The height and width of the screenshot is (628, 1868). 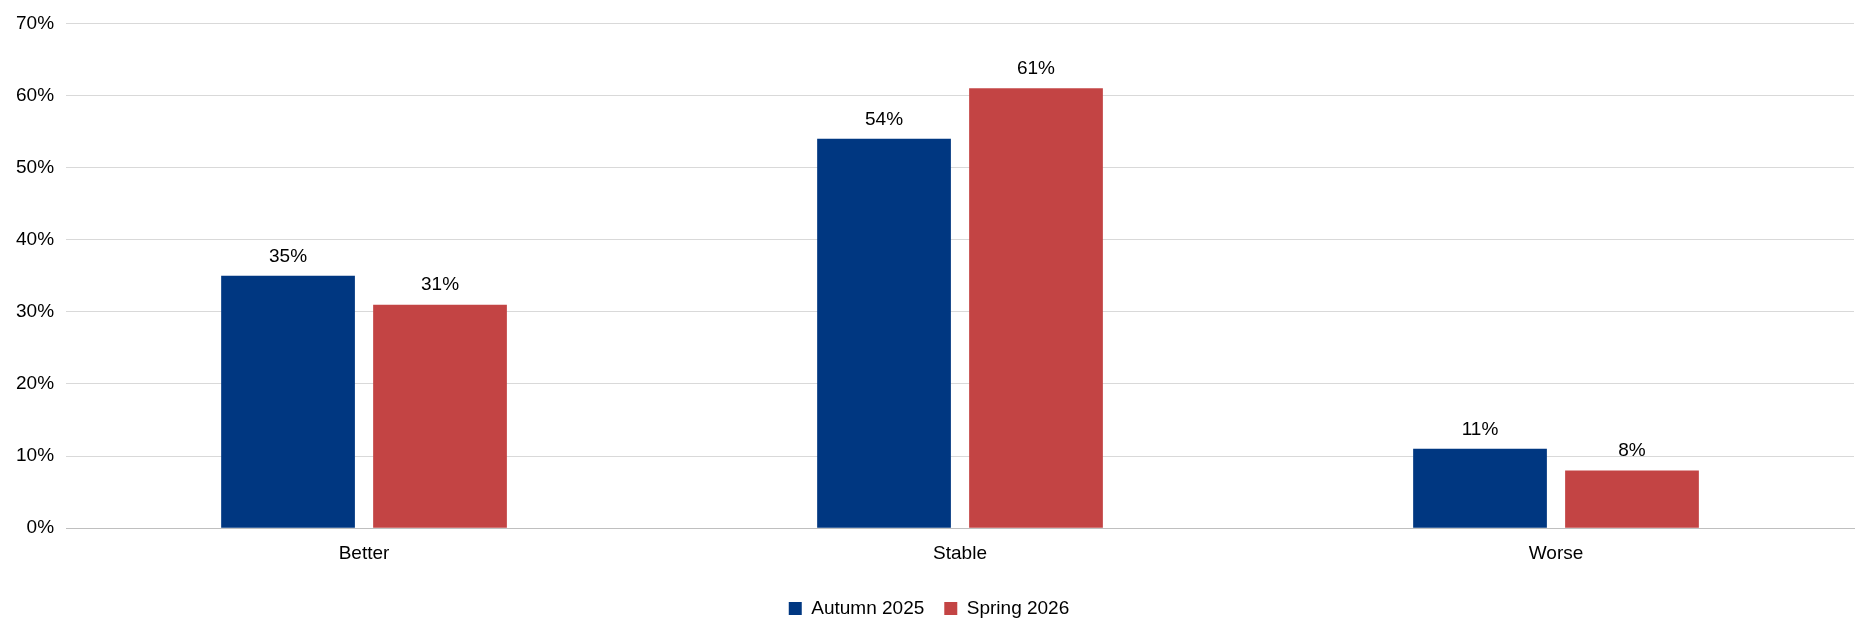 I want to click on y-tick-label: 50%, so click(x=35, y=166).